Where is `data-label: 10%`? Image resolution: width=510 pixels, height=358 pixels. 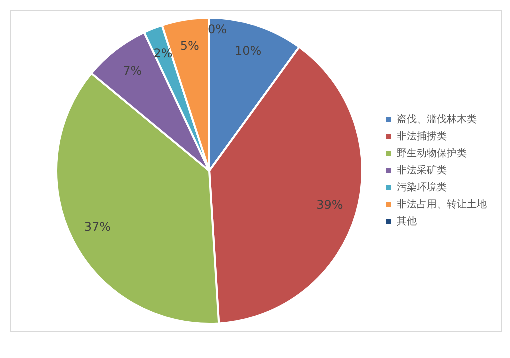
data-label: 10% is located at coordinates (248, 51).